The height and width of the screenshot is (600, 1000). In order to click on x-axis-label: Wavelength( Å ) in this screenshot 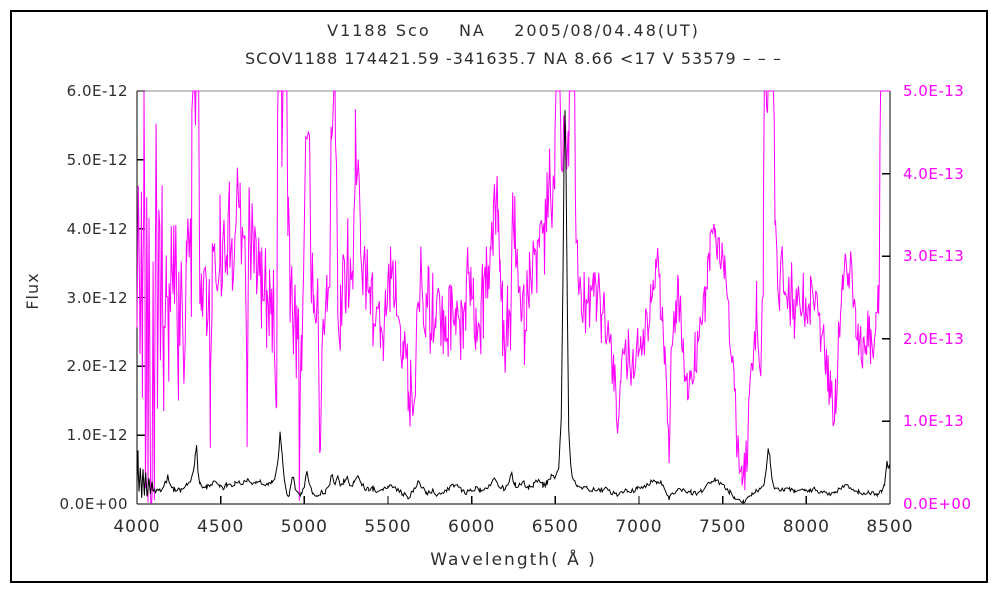, I will do `click(513, 560)`.